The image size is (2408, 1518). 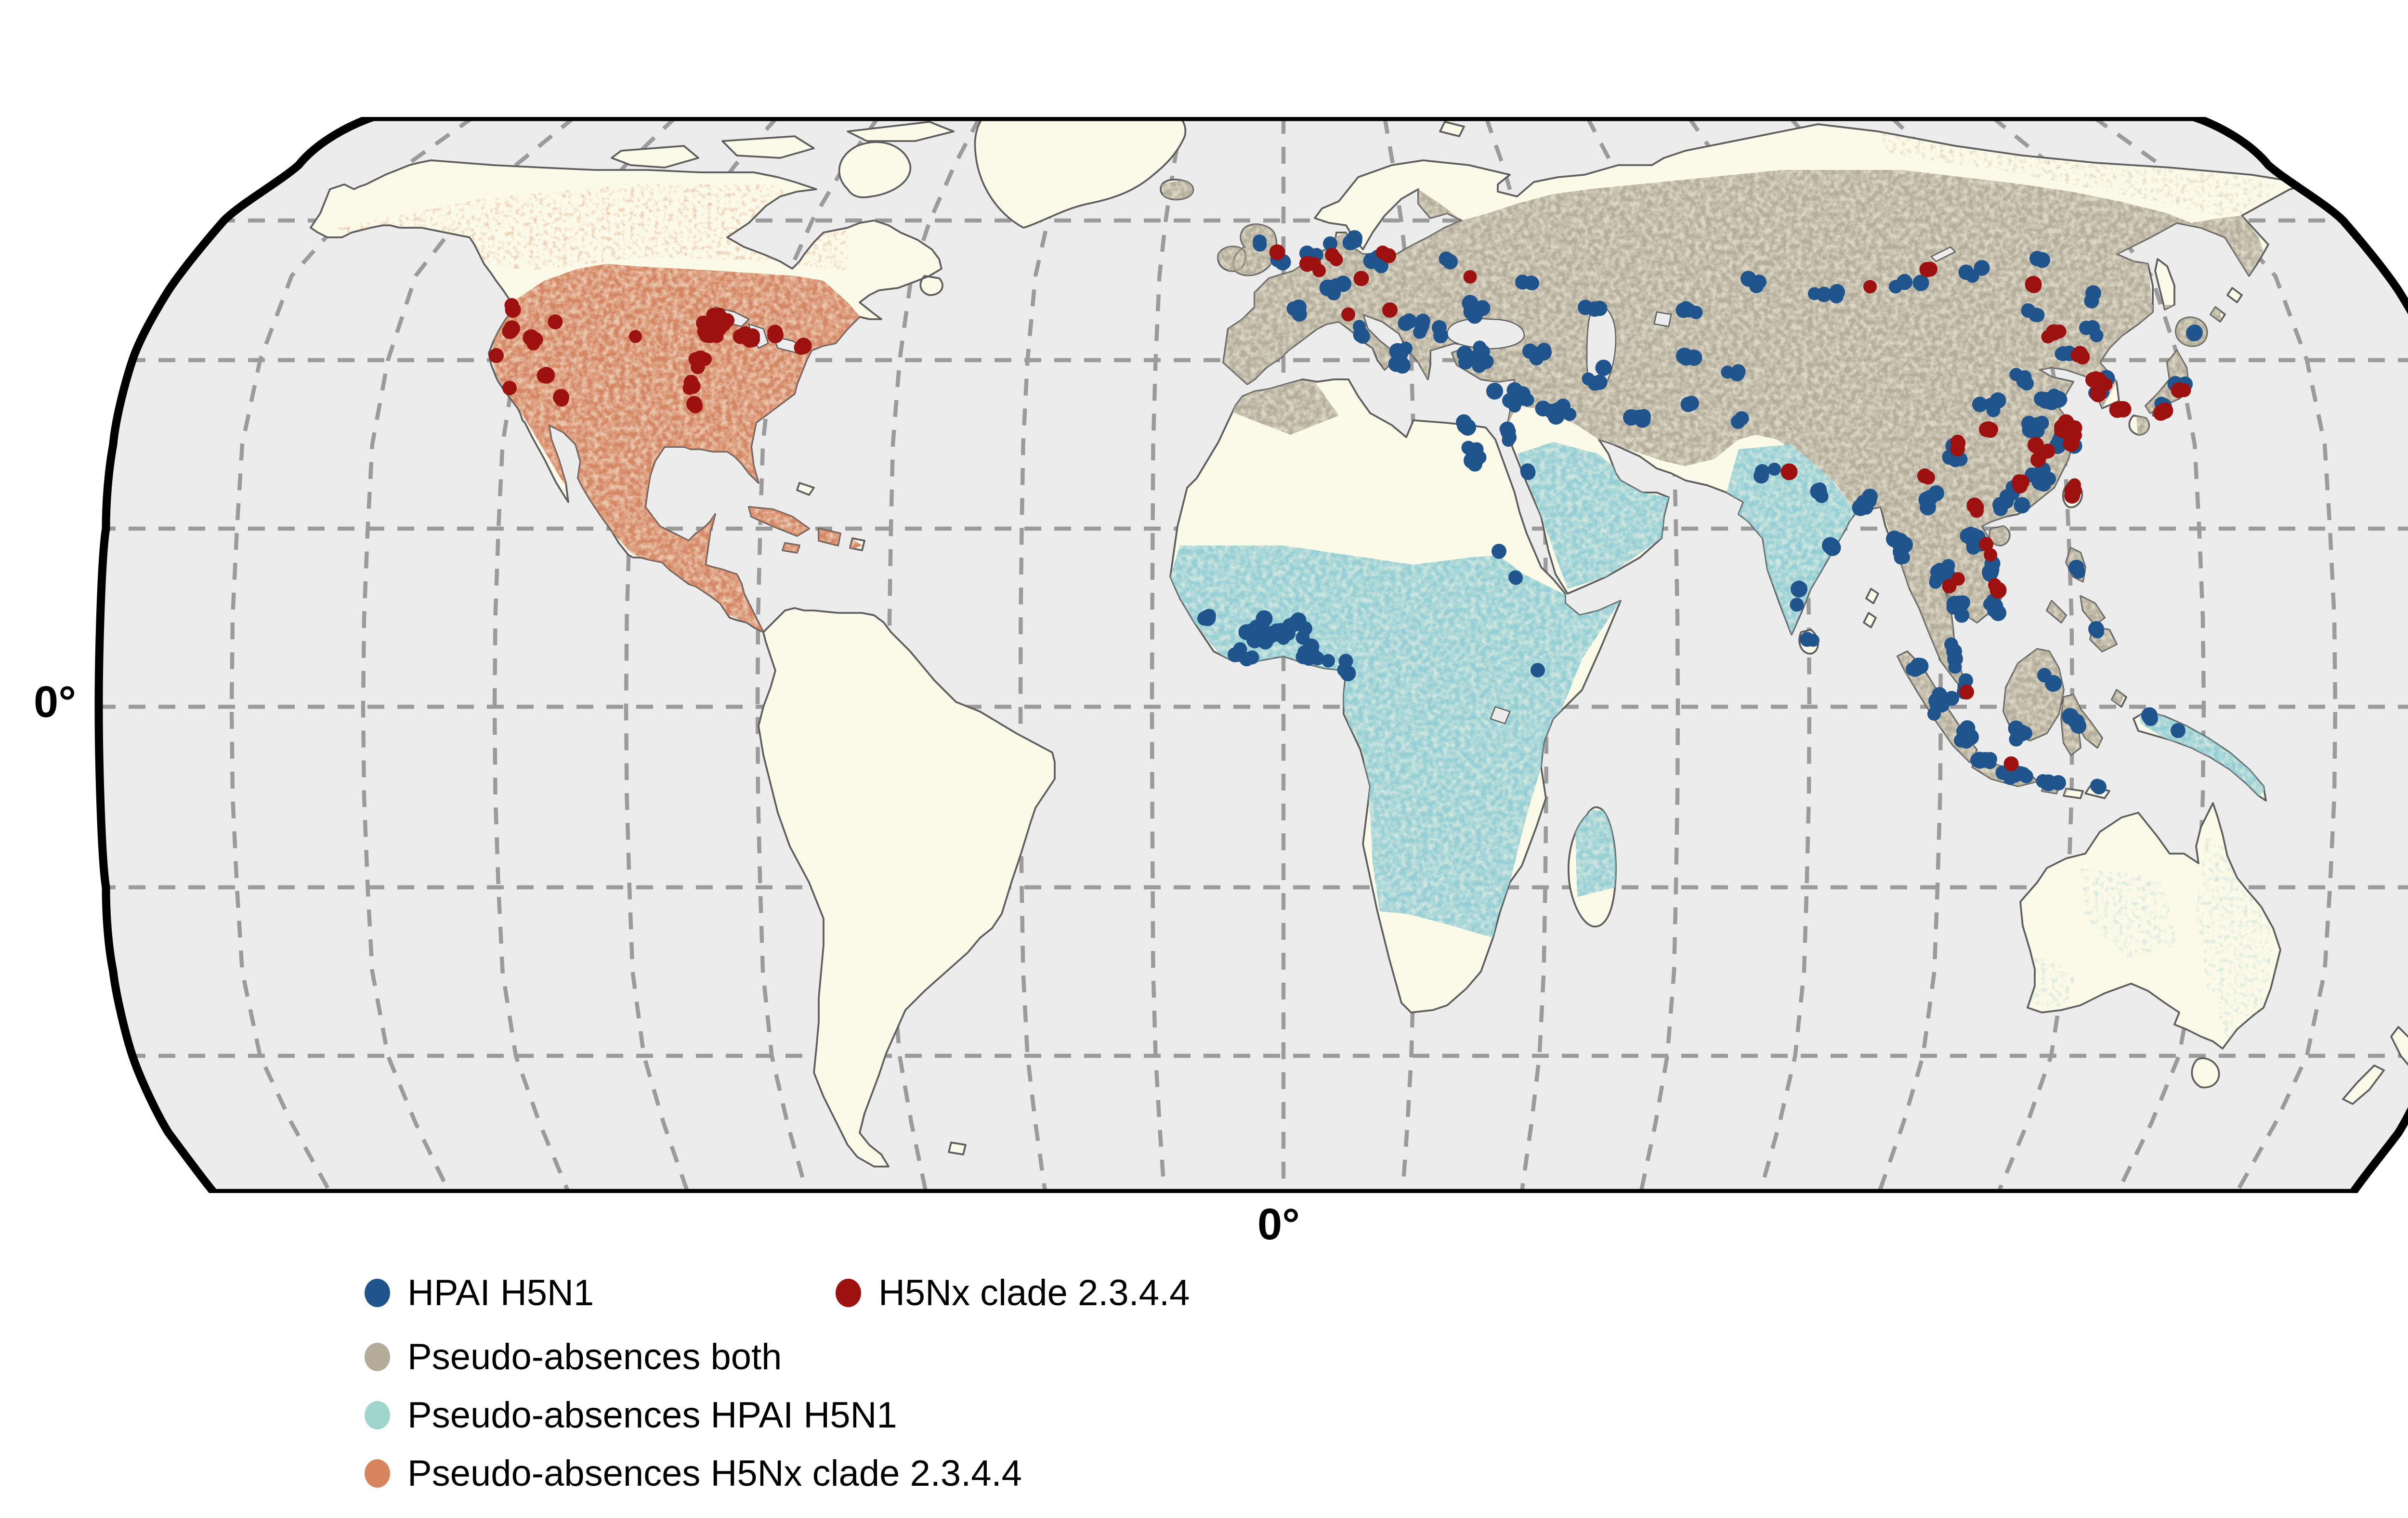 I want to click on legend-label: Pseudo-absences H5Nx clade 2.3.4.4, so click(x=714, y=1473).